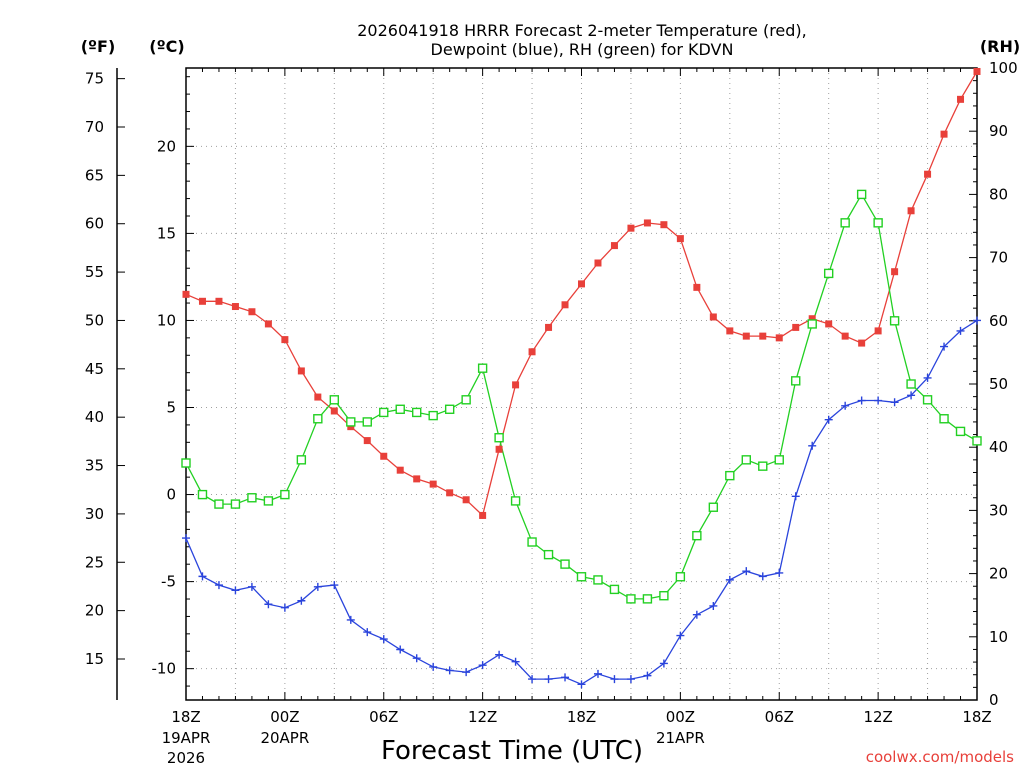 This screenshot has width=1024, height=768. What do you see at coordinates (998, 321) in the screenshot?
I see `rh-tick-label: 60` at bounding box center [998, 321].